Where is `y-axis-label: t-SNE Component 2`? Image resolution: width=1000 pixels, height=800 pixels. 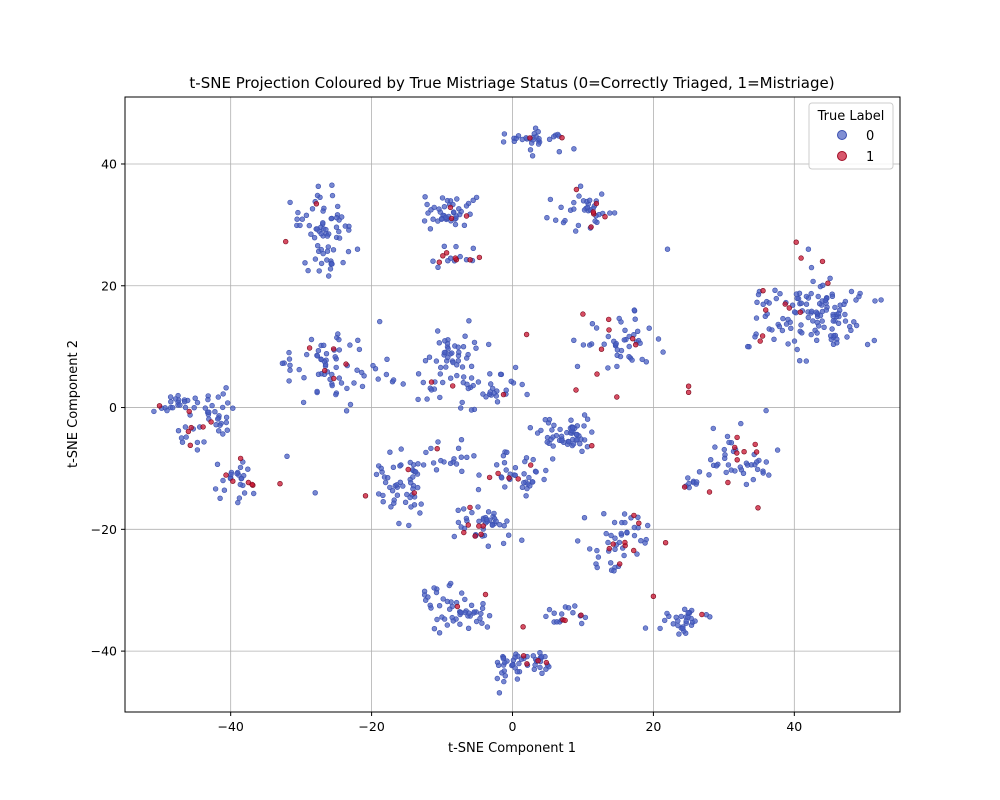
y-axis-label: t-SNE Component 2 is located at coordinates (73, 404).